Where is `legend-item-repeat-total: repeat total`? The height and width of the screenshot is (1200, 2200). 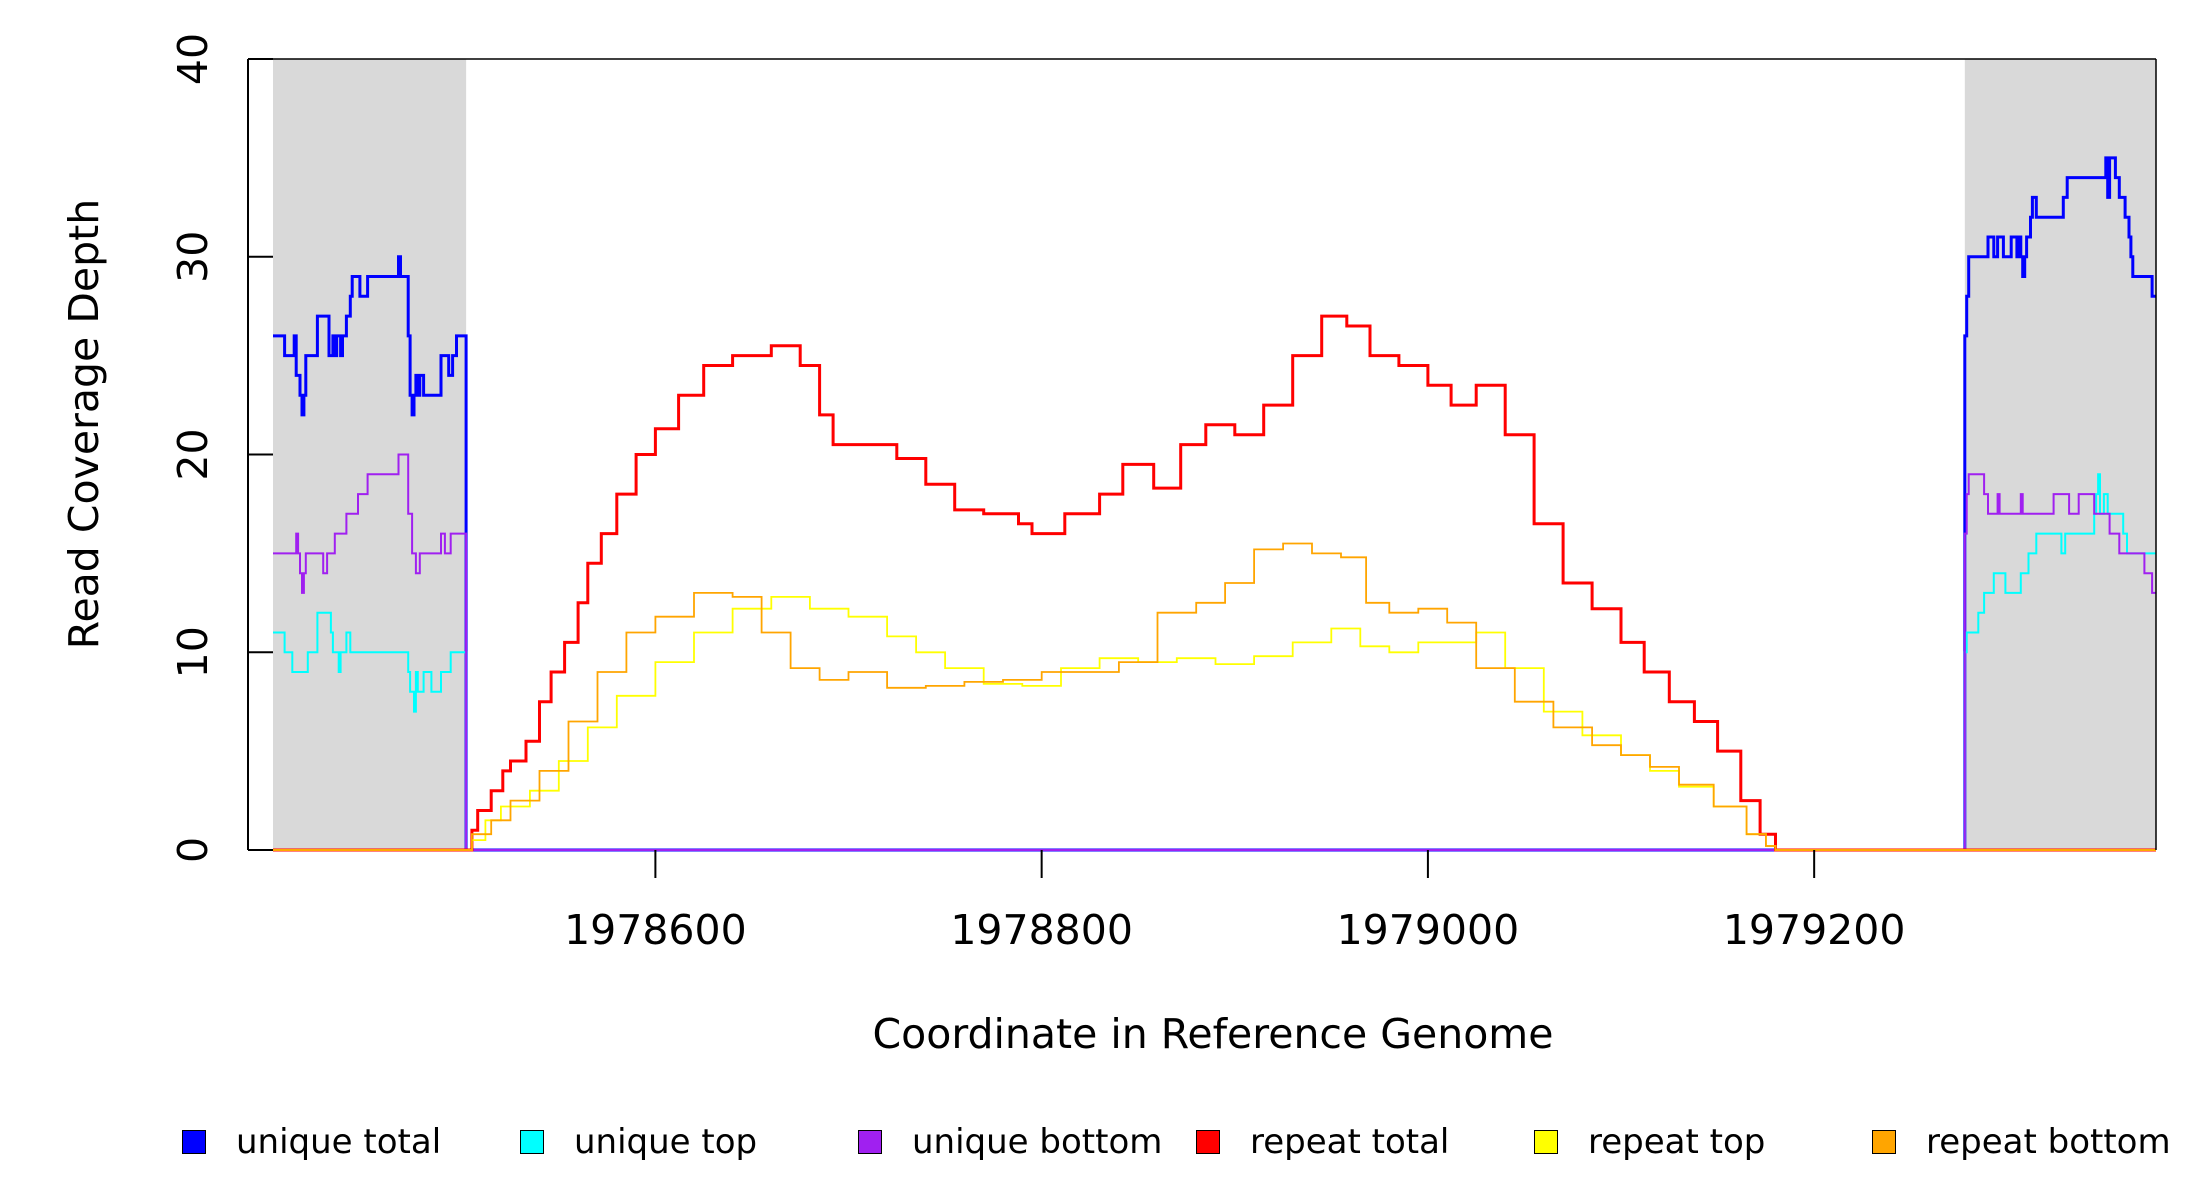
legend-item-repeat-total: repeat total is located at coordinates (1322, 1142).